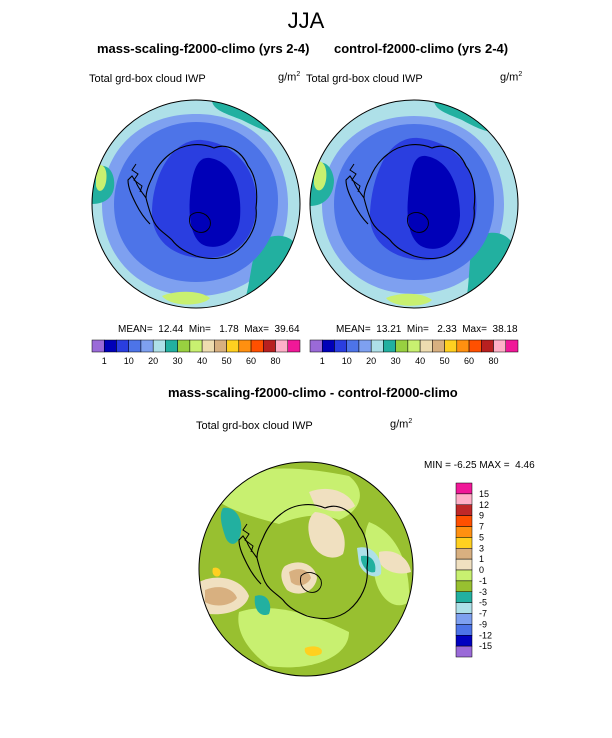 This screenshot has height=738, width=612. Describe the element at coordinates (202, 361) in the screenshot. I see `left-colorbar-tick-40: 40` at that location.